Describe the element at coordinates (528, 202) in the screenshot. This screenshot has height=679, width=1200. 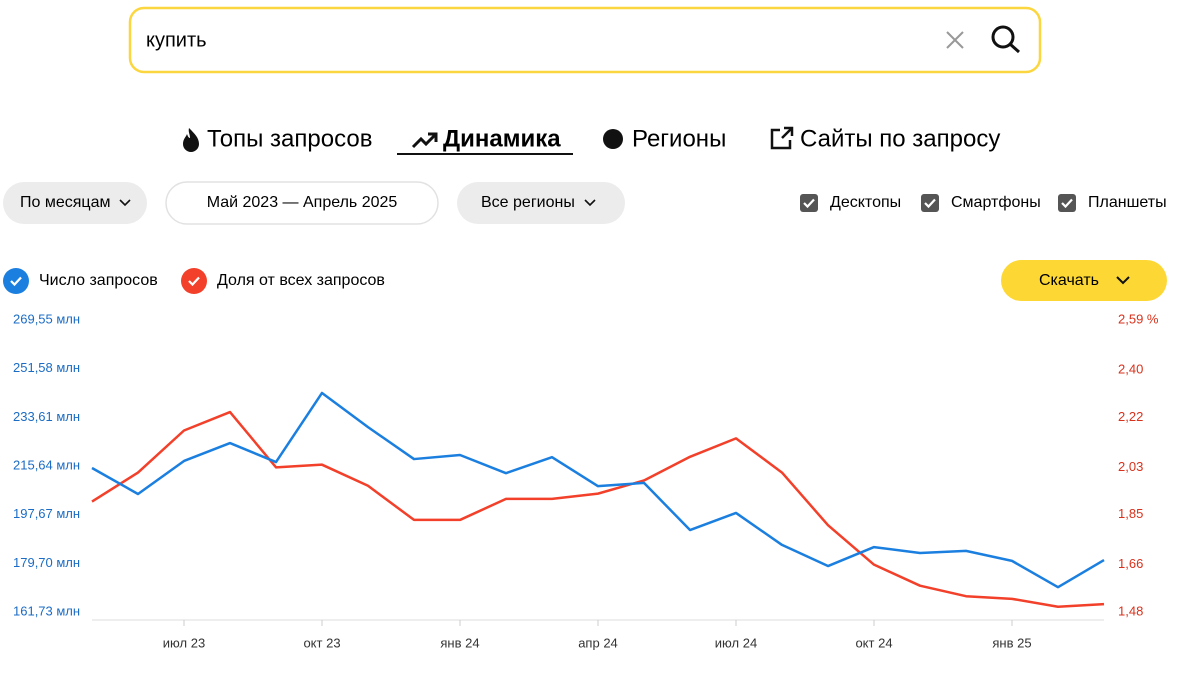
I see `regions: Все регионы` at that location.